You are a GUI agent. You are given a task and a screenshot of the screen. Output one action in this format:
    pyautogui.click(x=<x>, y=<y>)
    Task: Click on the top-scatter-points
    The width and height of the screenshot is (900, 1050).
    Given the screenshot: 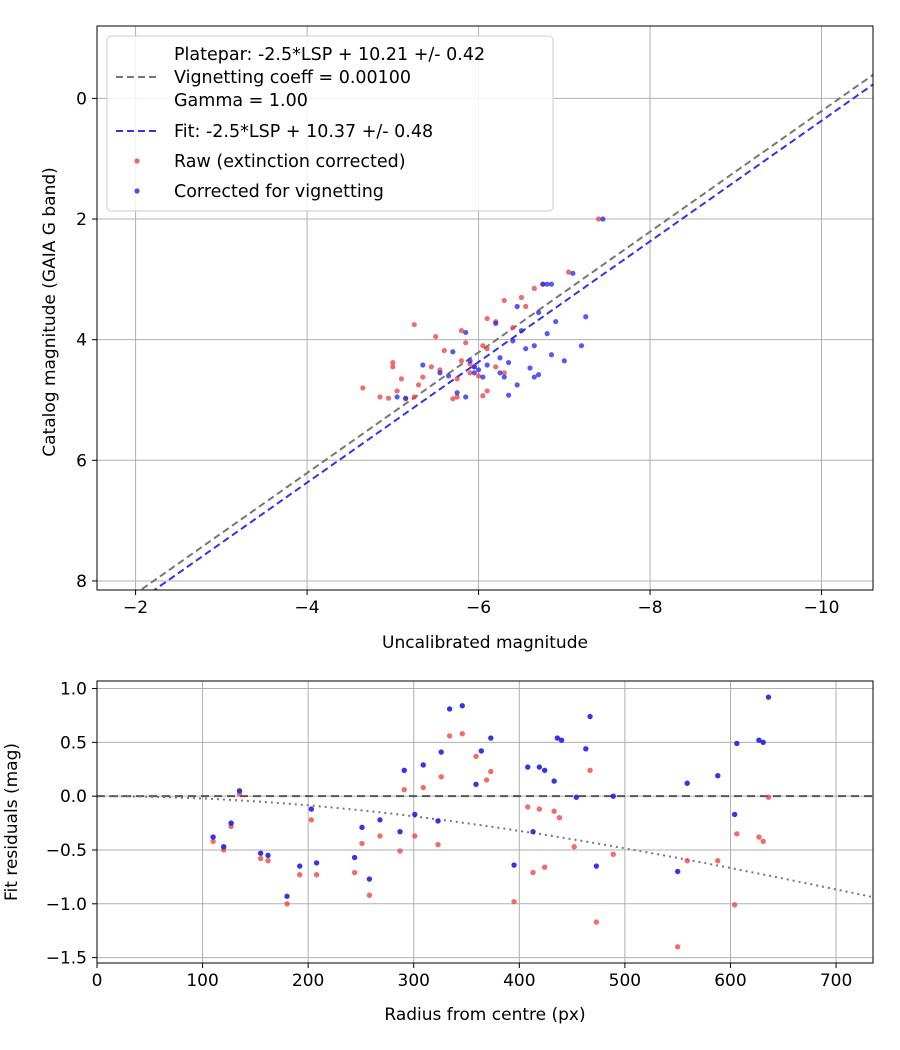 What is the action you would take?
    pyautogui.click(x=483, y=309)
    